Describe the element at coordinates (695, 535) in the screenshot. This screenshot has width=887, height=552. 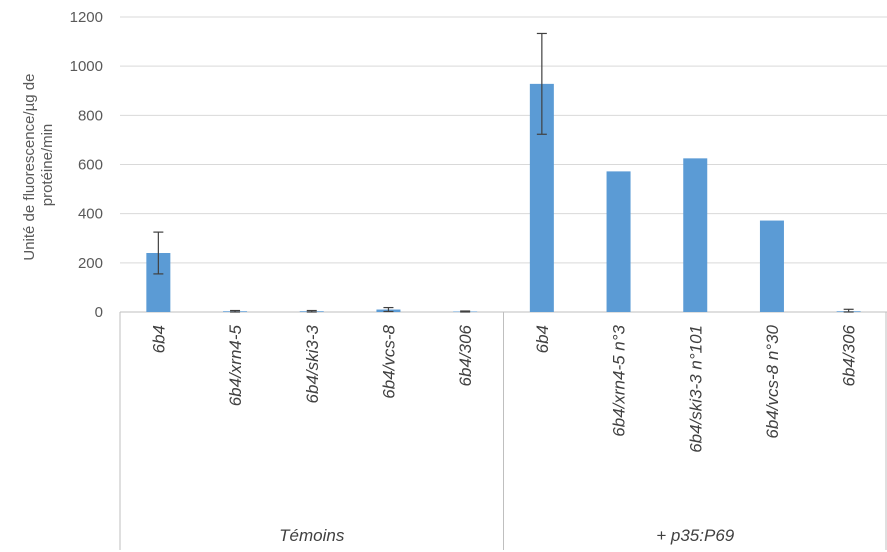
I see `group-label: + p35:P69` at that location.